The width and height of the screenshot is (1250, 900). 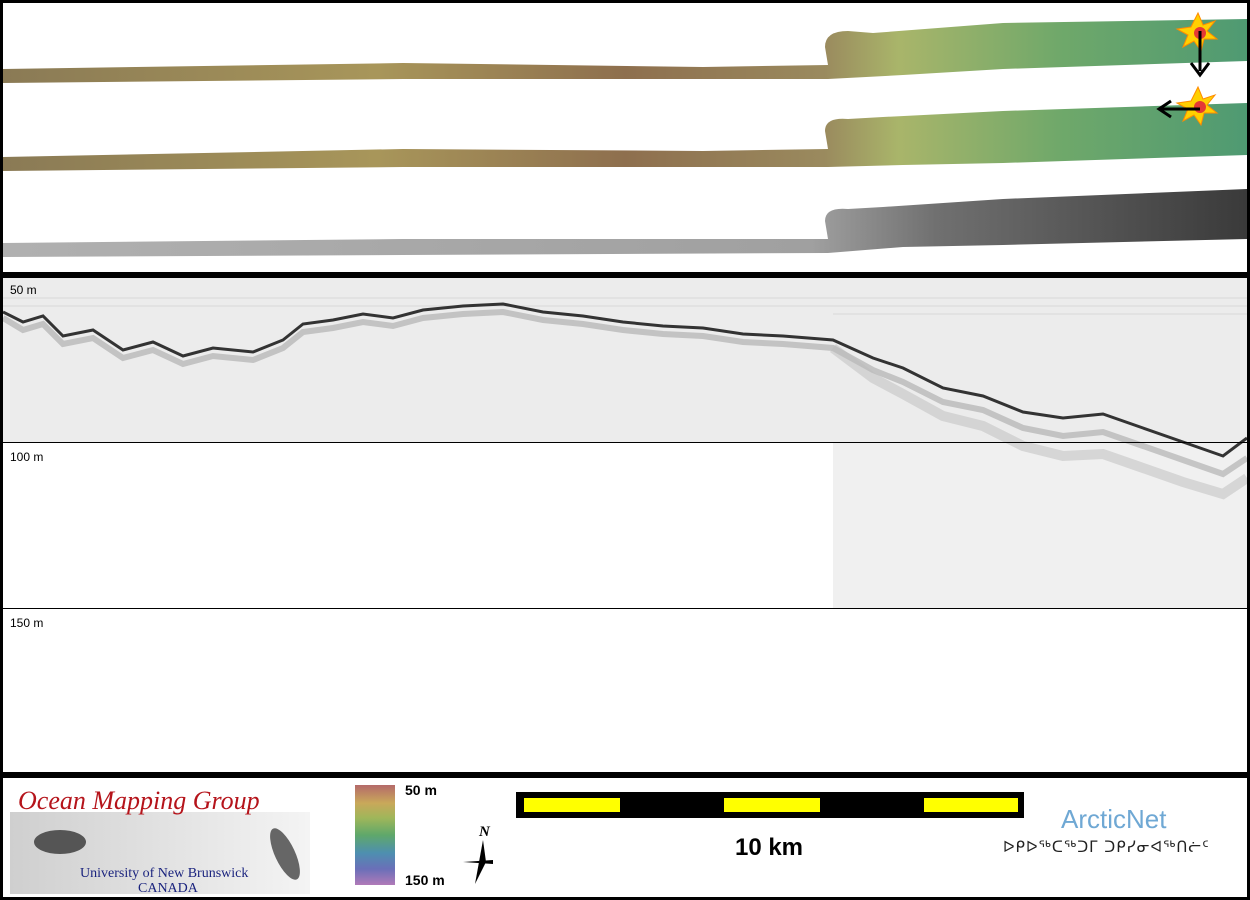 What do you see at coordinates (139, 800) in the screenshot?
I see `omg-title: Ocean Mapping Group` at bounding box center [139, 800].